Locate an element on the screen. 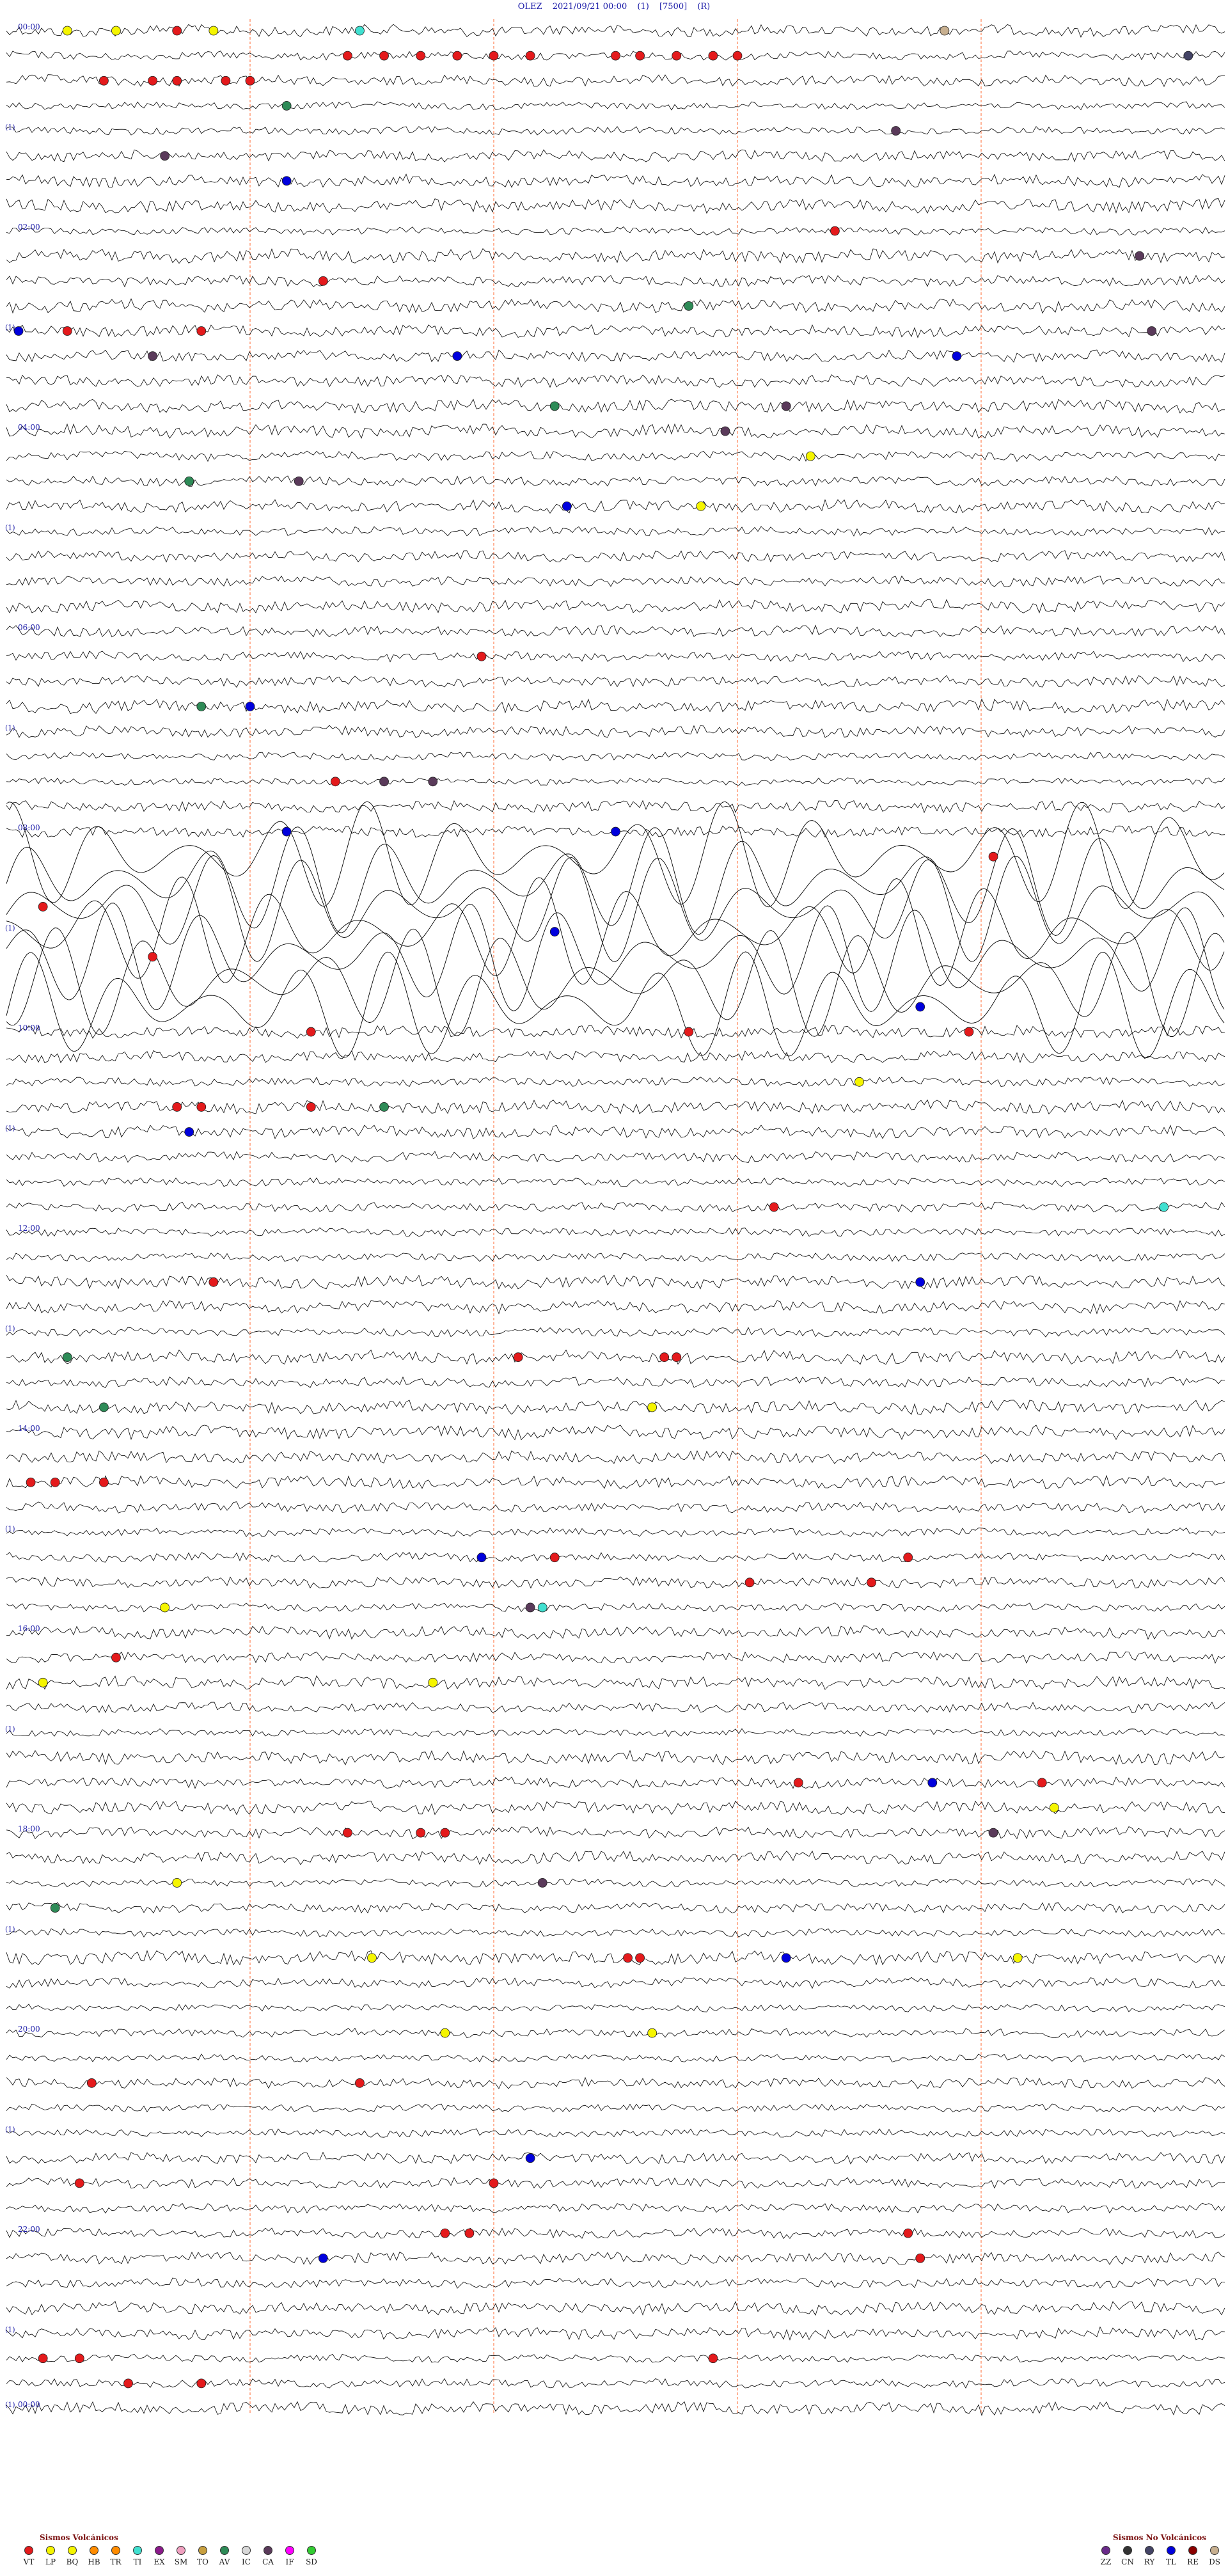 This screenshot has height=2576, width=1228. event-marker-ds is located at coordinates (945, 31).